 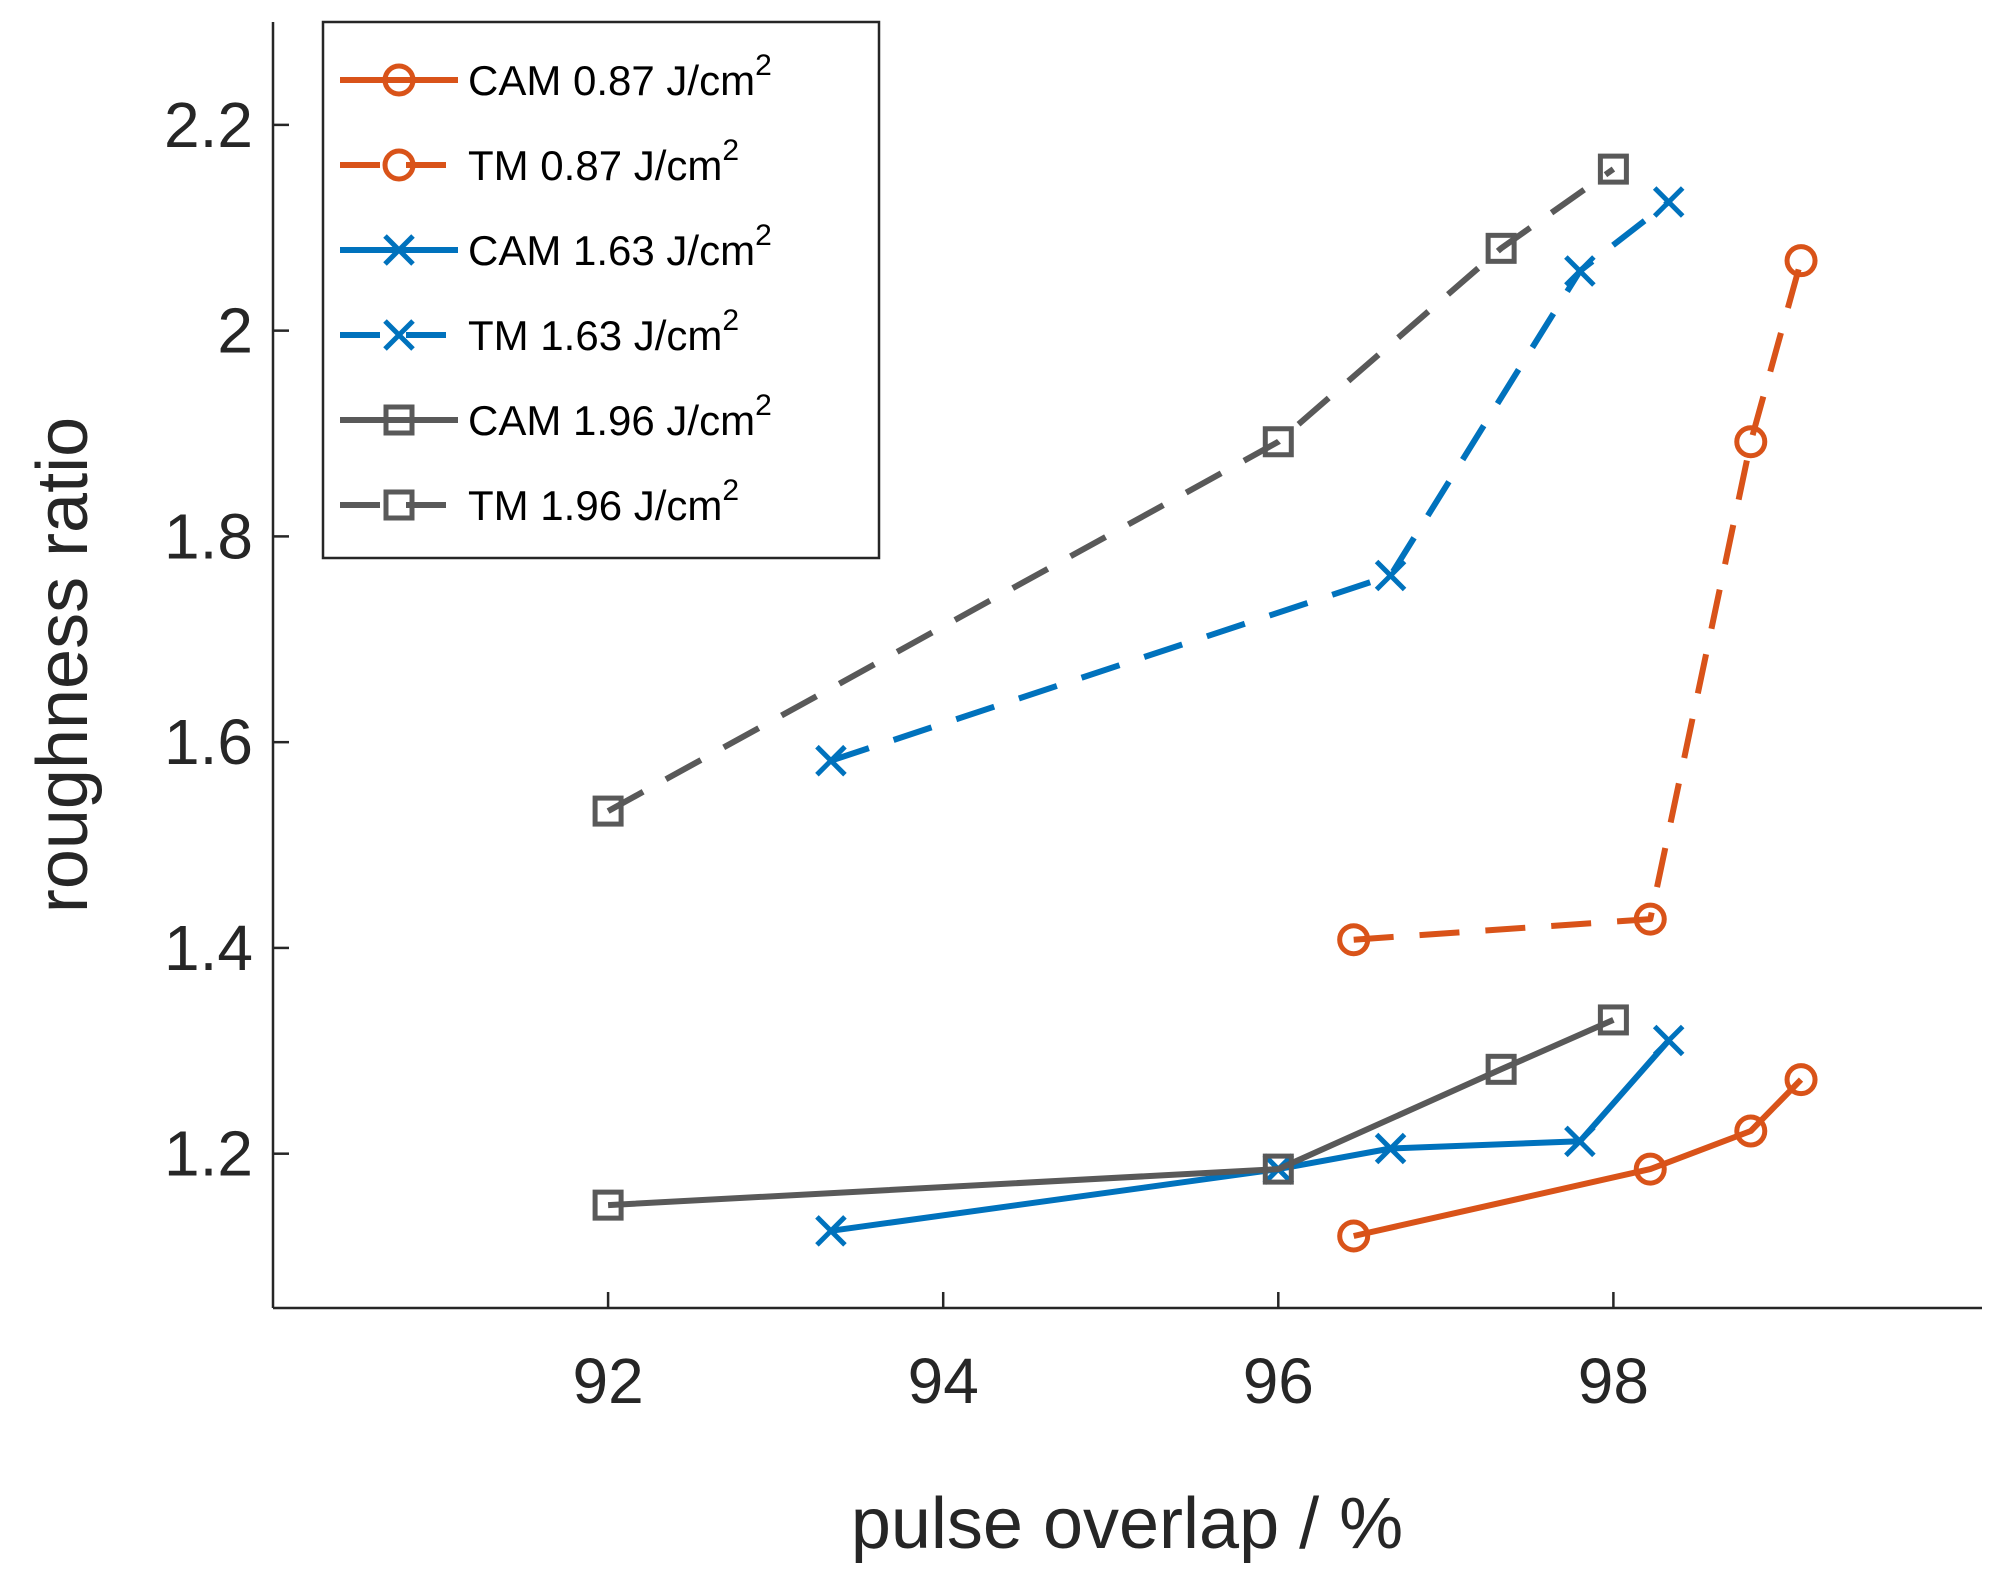 What do you see at coordinates (603, 501) in the screenshot?
I see `legend-label: TM 1.96 J/cm2` at bounding box center [603, 501].